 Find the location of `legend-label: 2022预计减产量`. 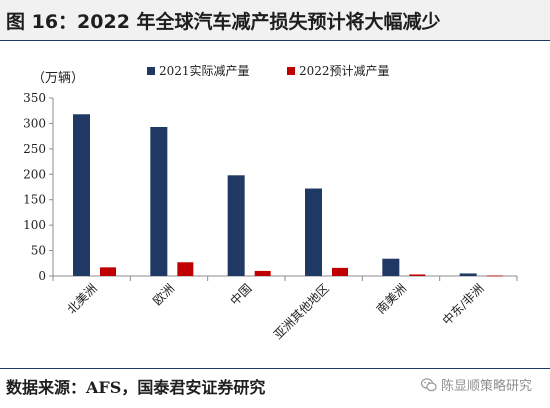

legend-label: 2022预计减产量 is located at coordinates (344, 71).